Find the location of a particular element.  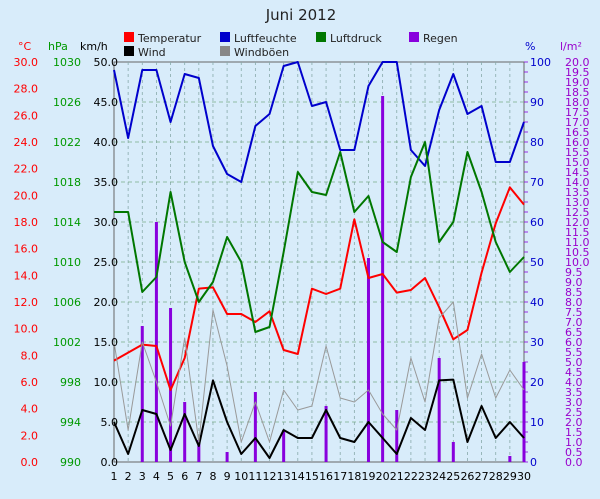

tick-label-temp: 2.0 is located at coordinates (30, 435).